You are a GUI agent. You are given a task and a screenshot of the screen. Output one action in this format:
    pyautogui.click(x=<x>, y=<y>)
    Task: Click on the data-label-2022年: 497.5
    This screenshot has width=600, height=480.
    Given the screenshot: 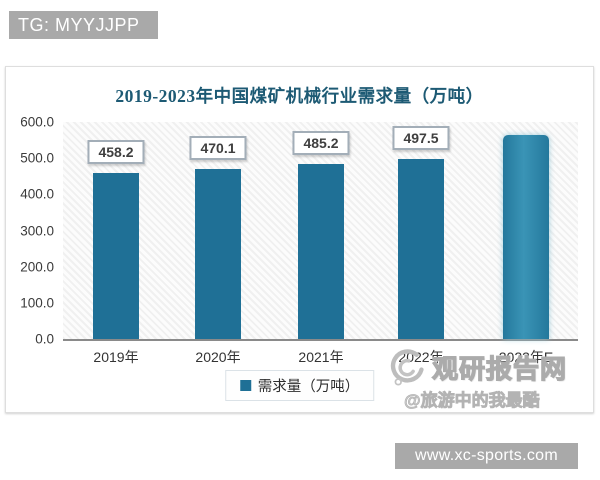 What is the action you would take?
    pyautogui.click(x=421, y=138)
    